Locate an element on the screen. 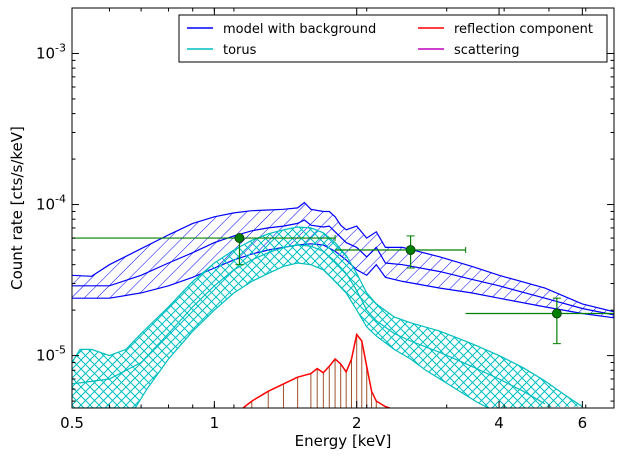 The image size is (624, 459). y-tick-label: 10⁻³ is located at coordinates (51, 51).